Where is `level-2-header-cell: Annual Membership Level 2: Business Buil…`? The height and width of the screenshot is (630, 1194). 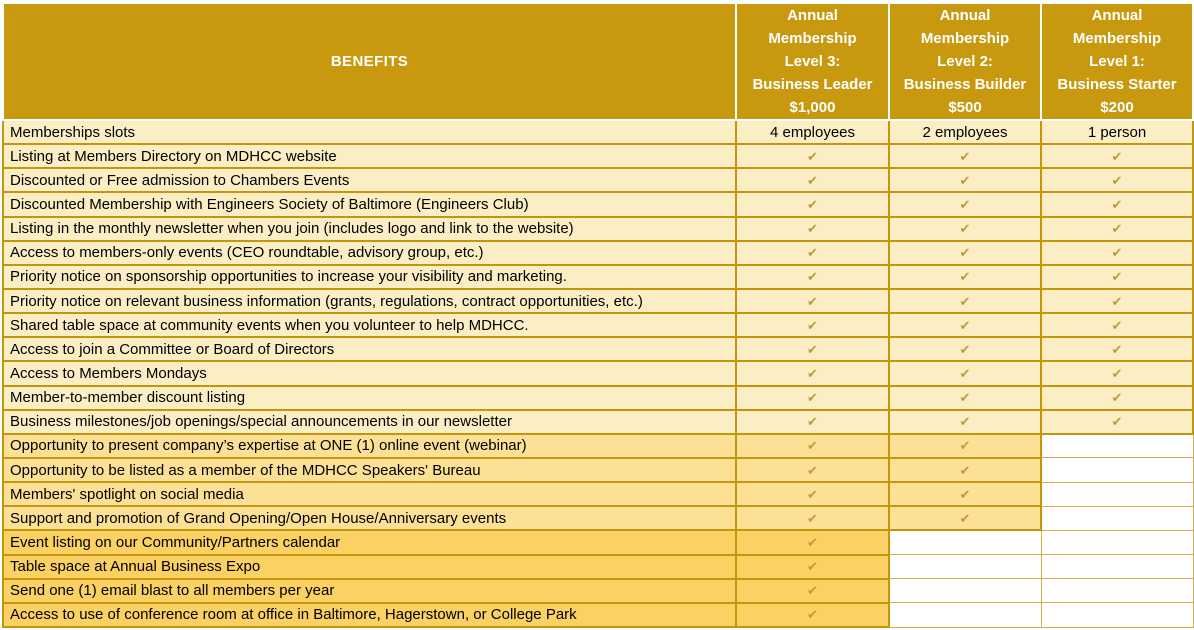 level-2-header-cell: Annual Membership Level 2: Business Buil… is located at coordinates (965, 61).